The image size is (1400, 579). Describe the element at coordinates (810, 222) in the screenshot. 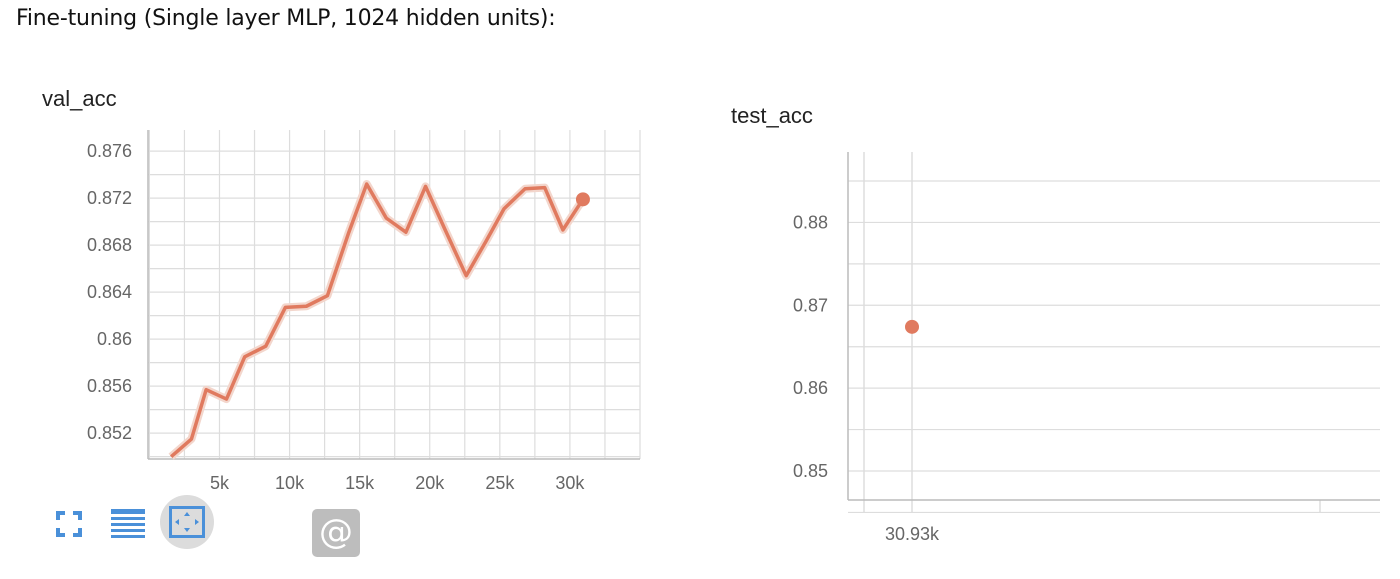

I see `y-tick-label: 0.88` at that location.